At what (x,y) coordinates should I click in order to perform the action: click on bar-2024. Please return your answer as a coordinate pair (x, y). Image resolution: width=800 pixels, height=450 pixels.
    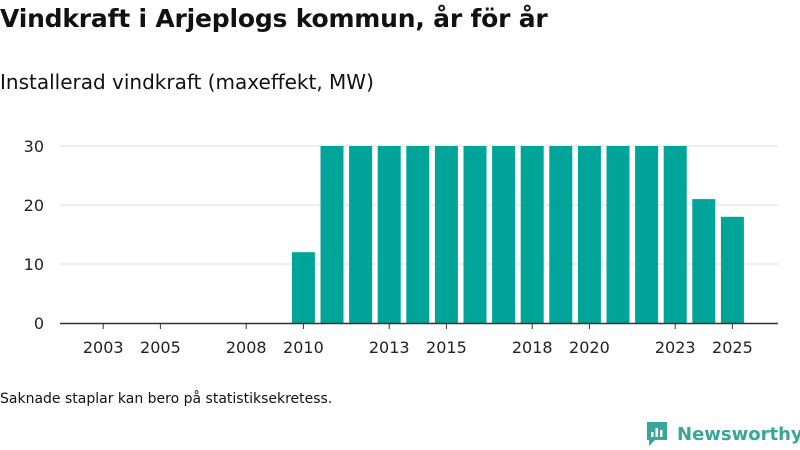
    Looking at the image, I should click on (704, 261).